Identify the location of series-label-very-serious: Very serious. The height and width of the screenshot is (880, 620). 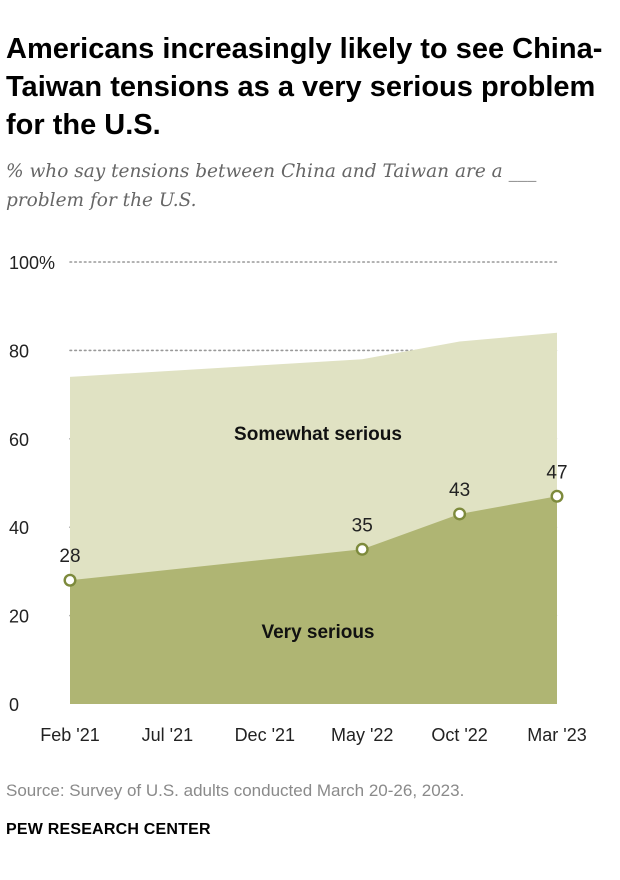
(317, 632).